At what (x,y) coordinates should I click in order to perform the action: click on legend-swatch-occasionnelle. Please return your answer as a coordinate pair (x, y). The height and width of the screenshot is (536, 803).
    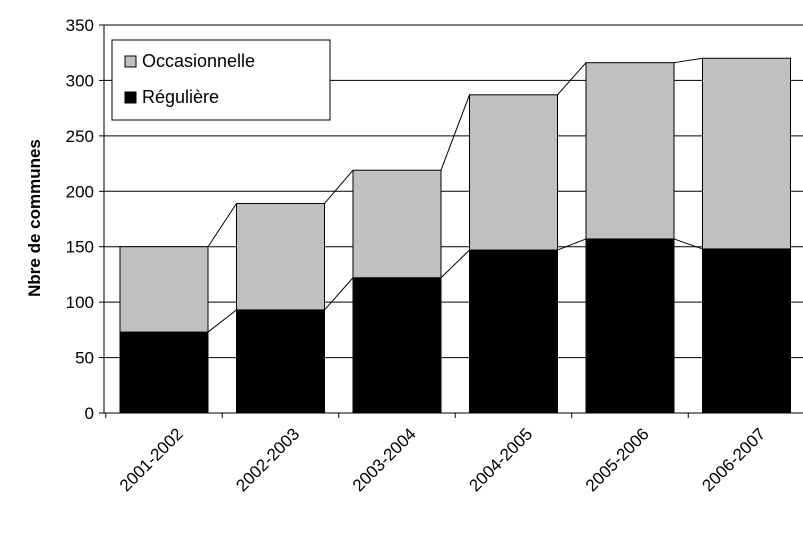
    Looking at the image, I should click on (130, 61).